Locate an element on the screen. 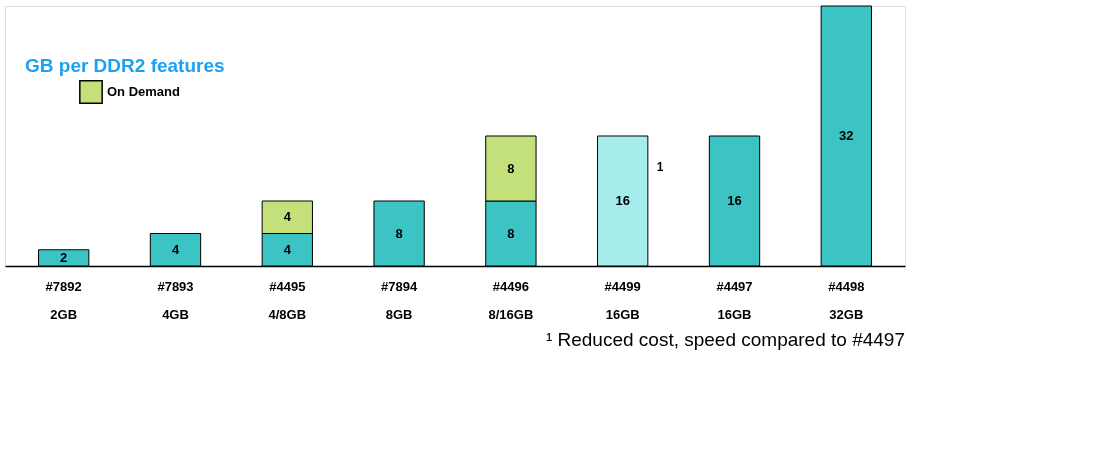 The height and width of the screenshot is (465, 1103). x-tick-label: #7893 4GB is located at coordinates (175, 300).